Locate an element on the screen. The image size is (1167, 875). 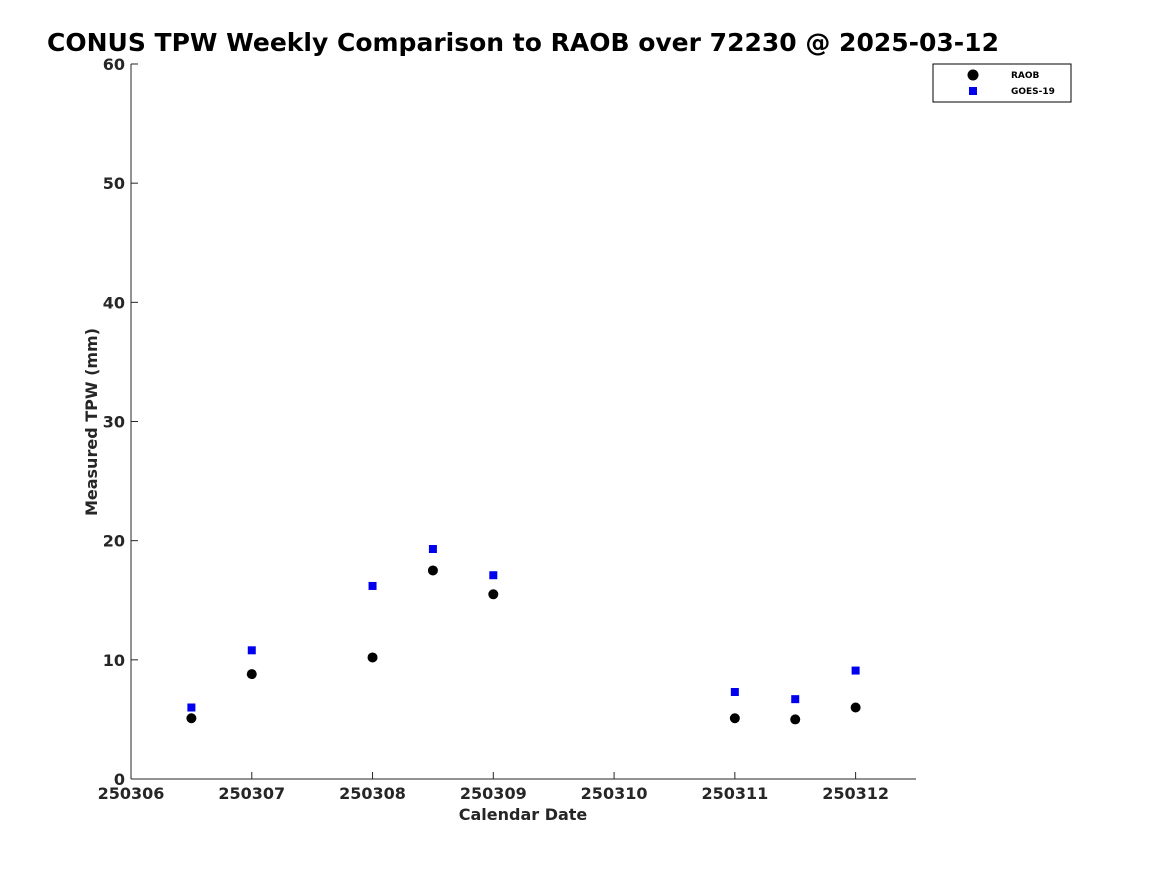
x-tick-label: 250307 is located at coordinates (251, 793).